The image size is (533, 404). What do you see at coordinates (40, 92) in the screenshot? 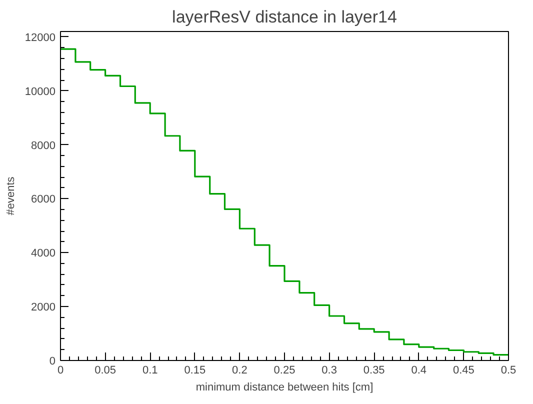
I see `y-tick-label: 10000` at bounding box center [40, 92].